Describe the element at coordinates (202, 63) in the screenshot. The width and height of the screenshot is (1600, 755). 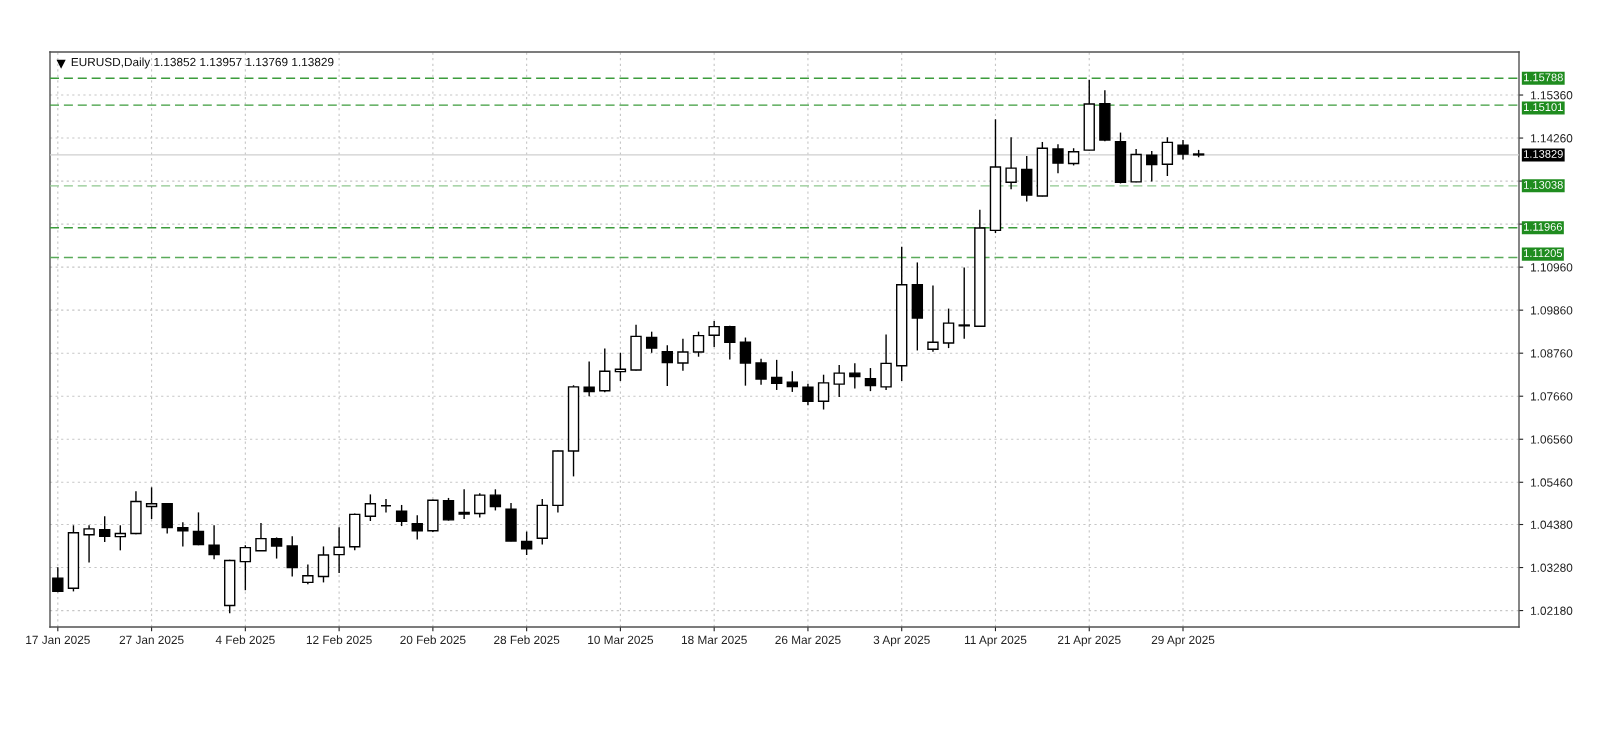
I see `chart-title: EURUSD,Daily 1.13852 1.13957 1.13769 1.13829` at that location.